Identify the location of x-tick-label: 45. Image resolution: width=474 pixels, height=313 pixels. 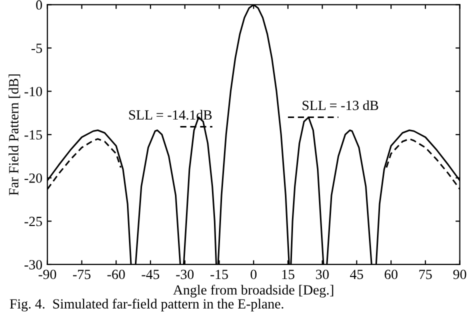
(357, 275).